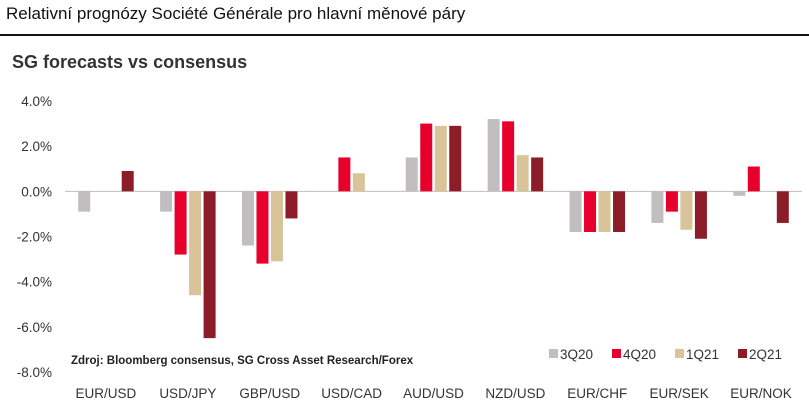  I want to click on bar-eur-usd-3q20, so click(84, 201).